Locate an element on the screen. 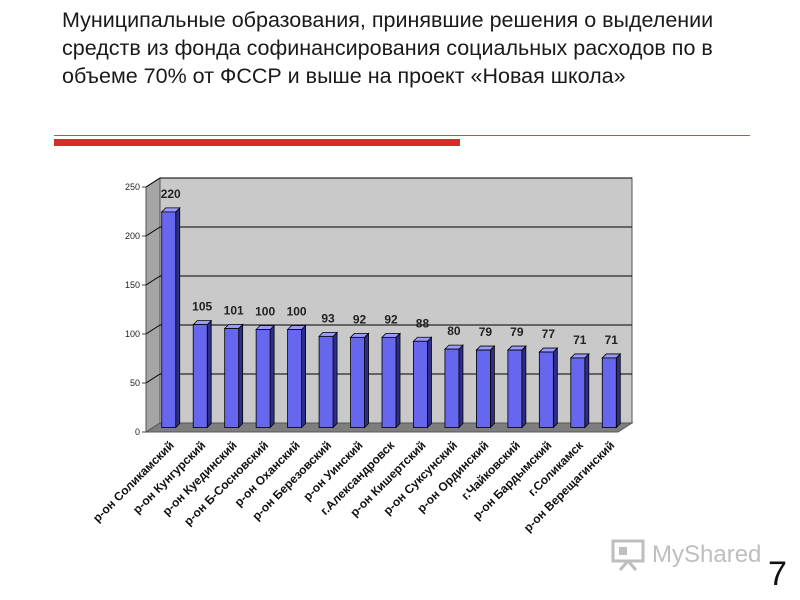  watermark: MyShared is located at coordinates (690, 555).